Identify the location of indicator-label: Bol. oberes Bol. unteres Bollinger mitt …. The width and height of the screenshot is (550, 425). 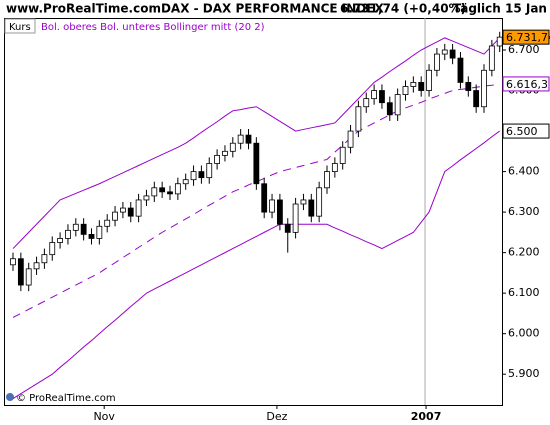
(153, 27).